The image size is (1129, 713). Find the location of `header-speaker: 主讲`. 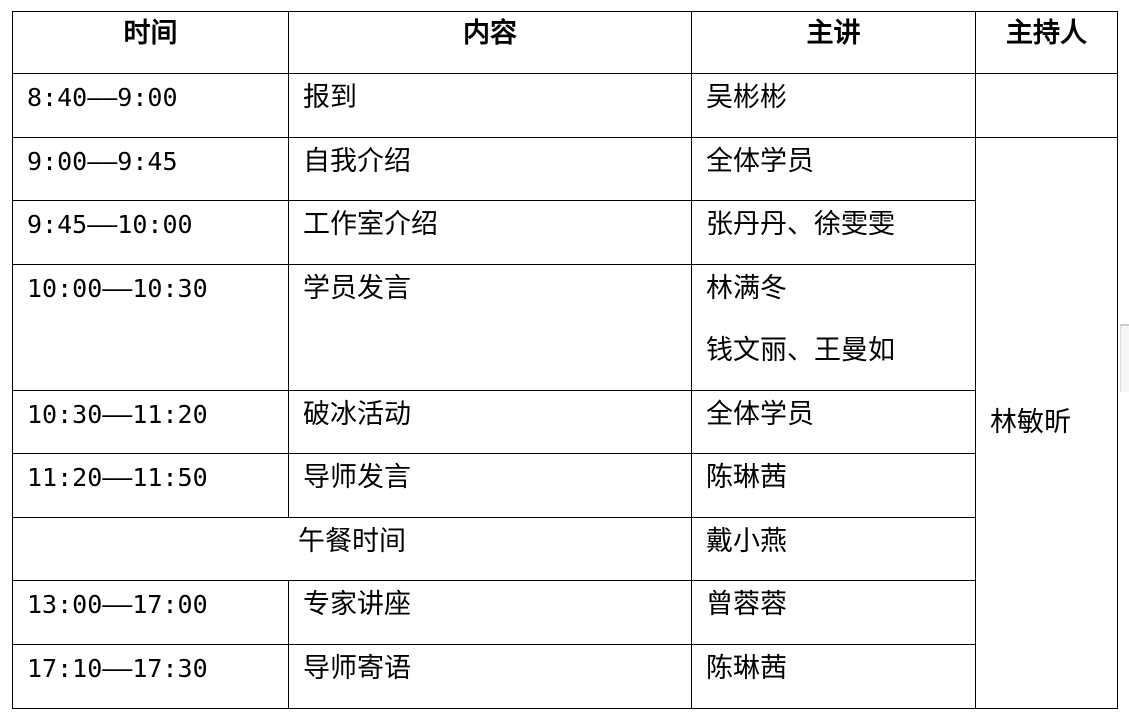

header-speaker: 主讲 is located at coordinates (833, 42).